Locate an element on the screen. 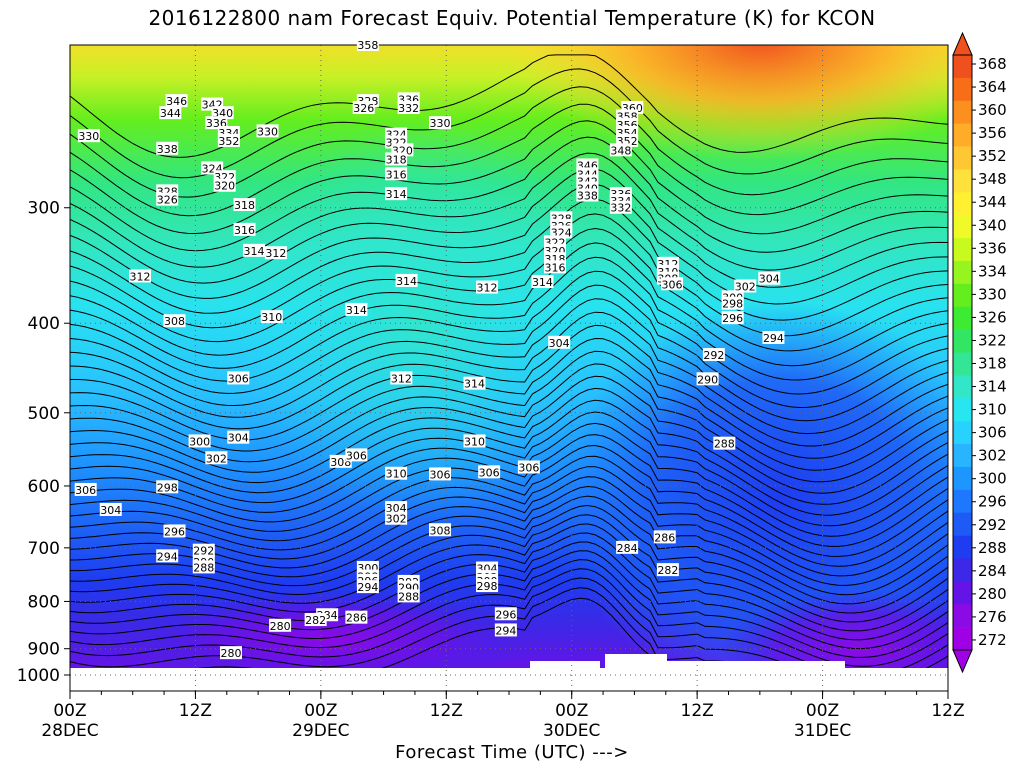 The image size is (1024, 768). colorbar-label: 318 is located at coordinates (992, 364).